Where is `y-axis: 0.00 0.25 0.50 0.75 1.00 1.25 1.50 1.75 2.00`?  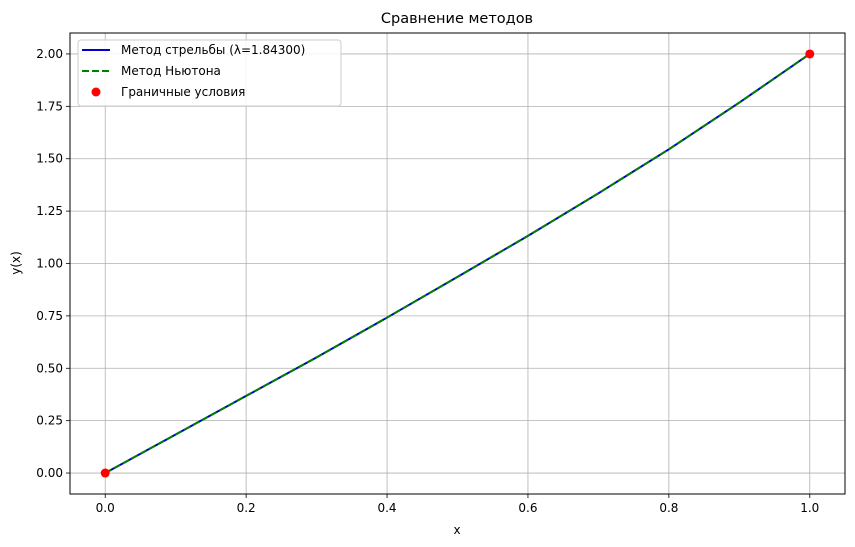 y-axis: 0.00 0.25 0.50 0.75 1.00 1.25 1.50 1.75 2.00 is located at coordinates (53, 263).